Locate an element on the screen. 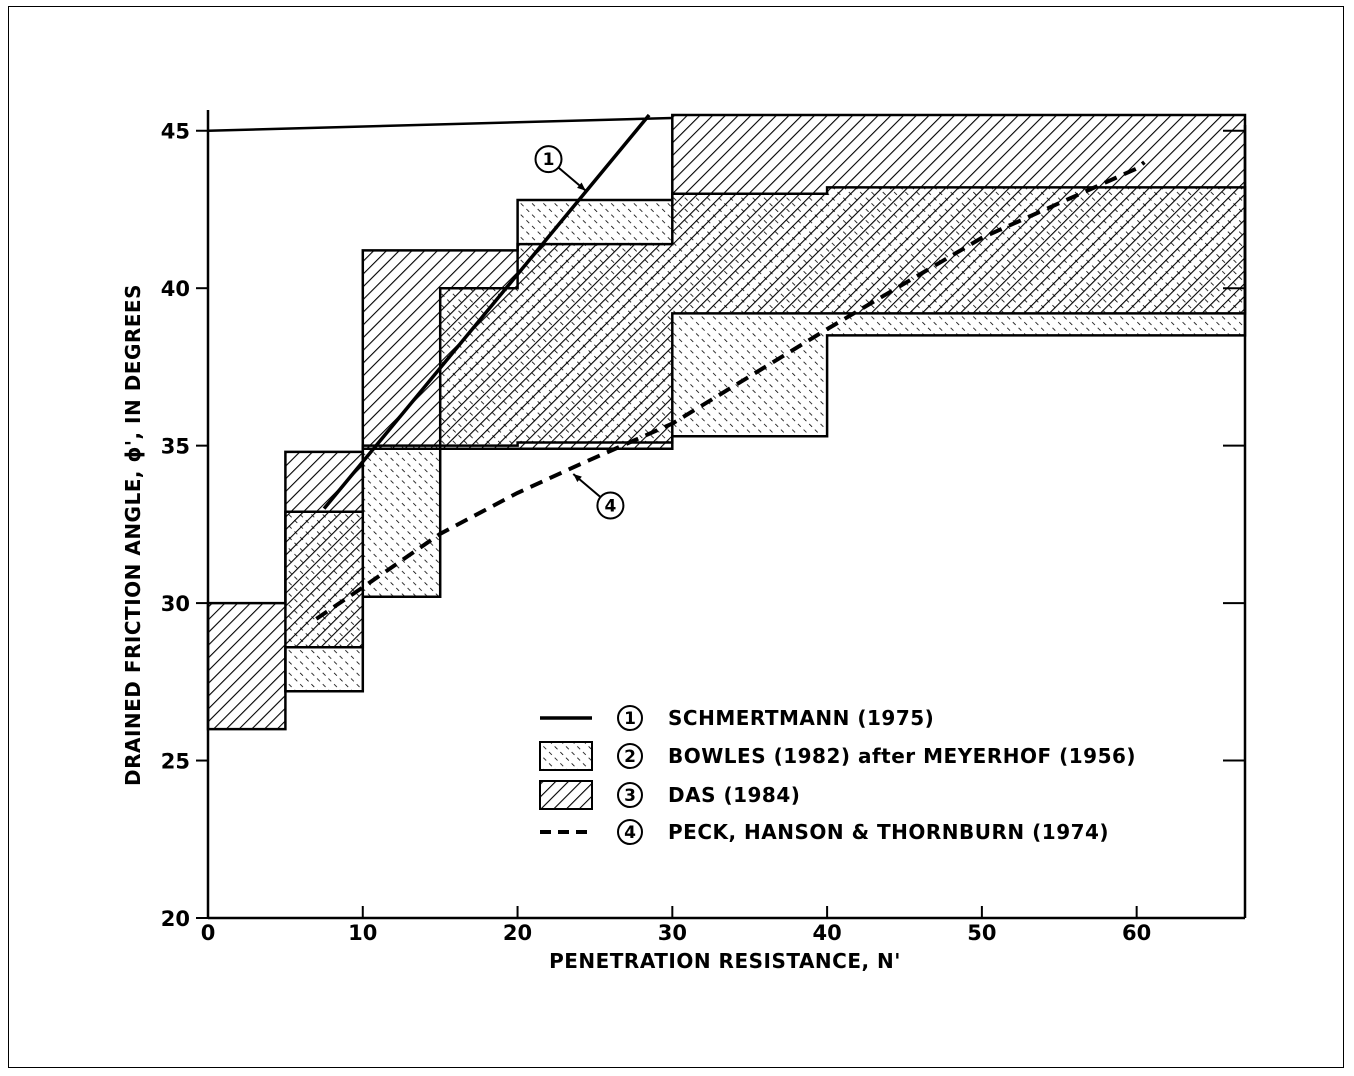  schmertmann-line is located at coordinates (486, 311).